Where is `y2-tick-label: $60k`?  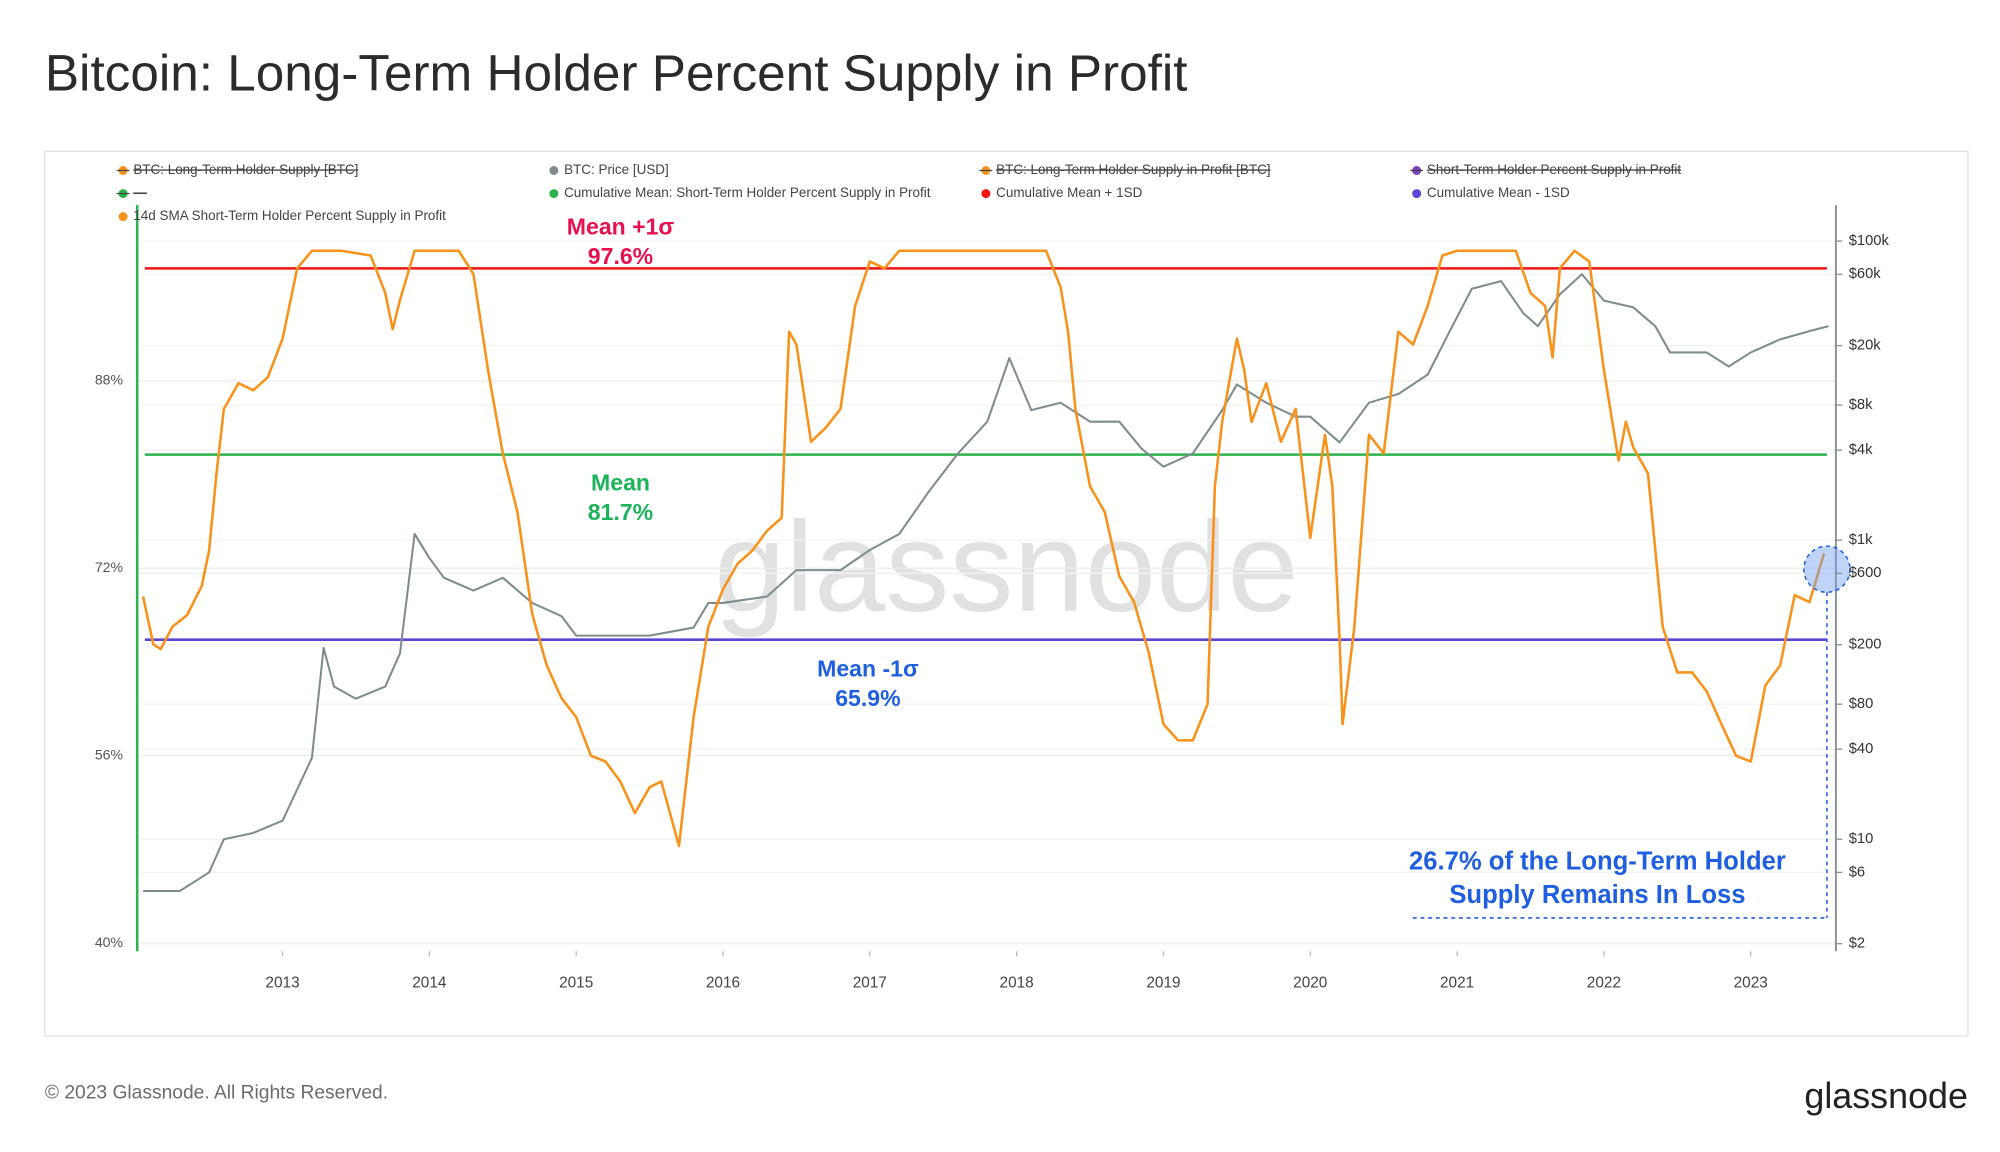
y2-tick-label: $60k is located at coordinates (1865, 274).